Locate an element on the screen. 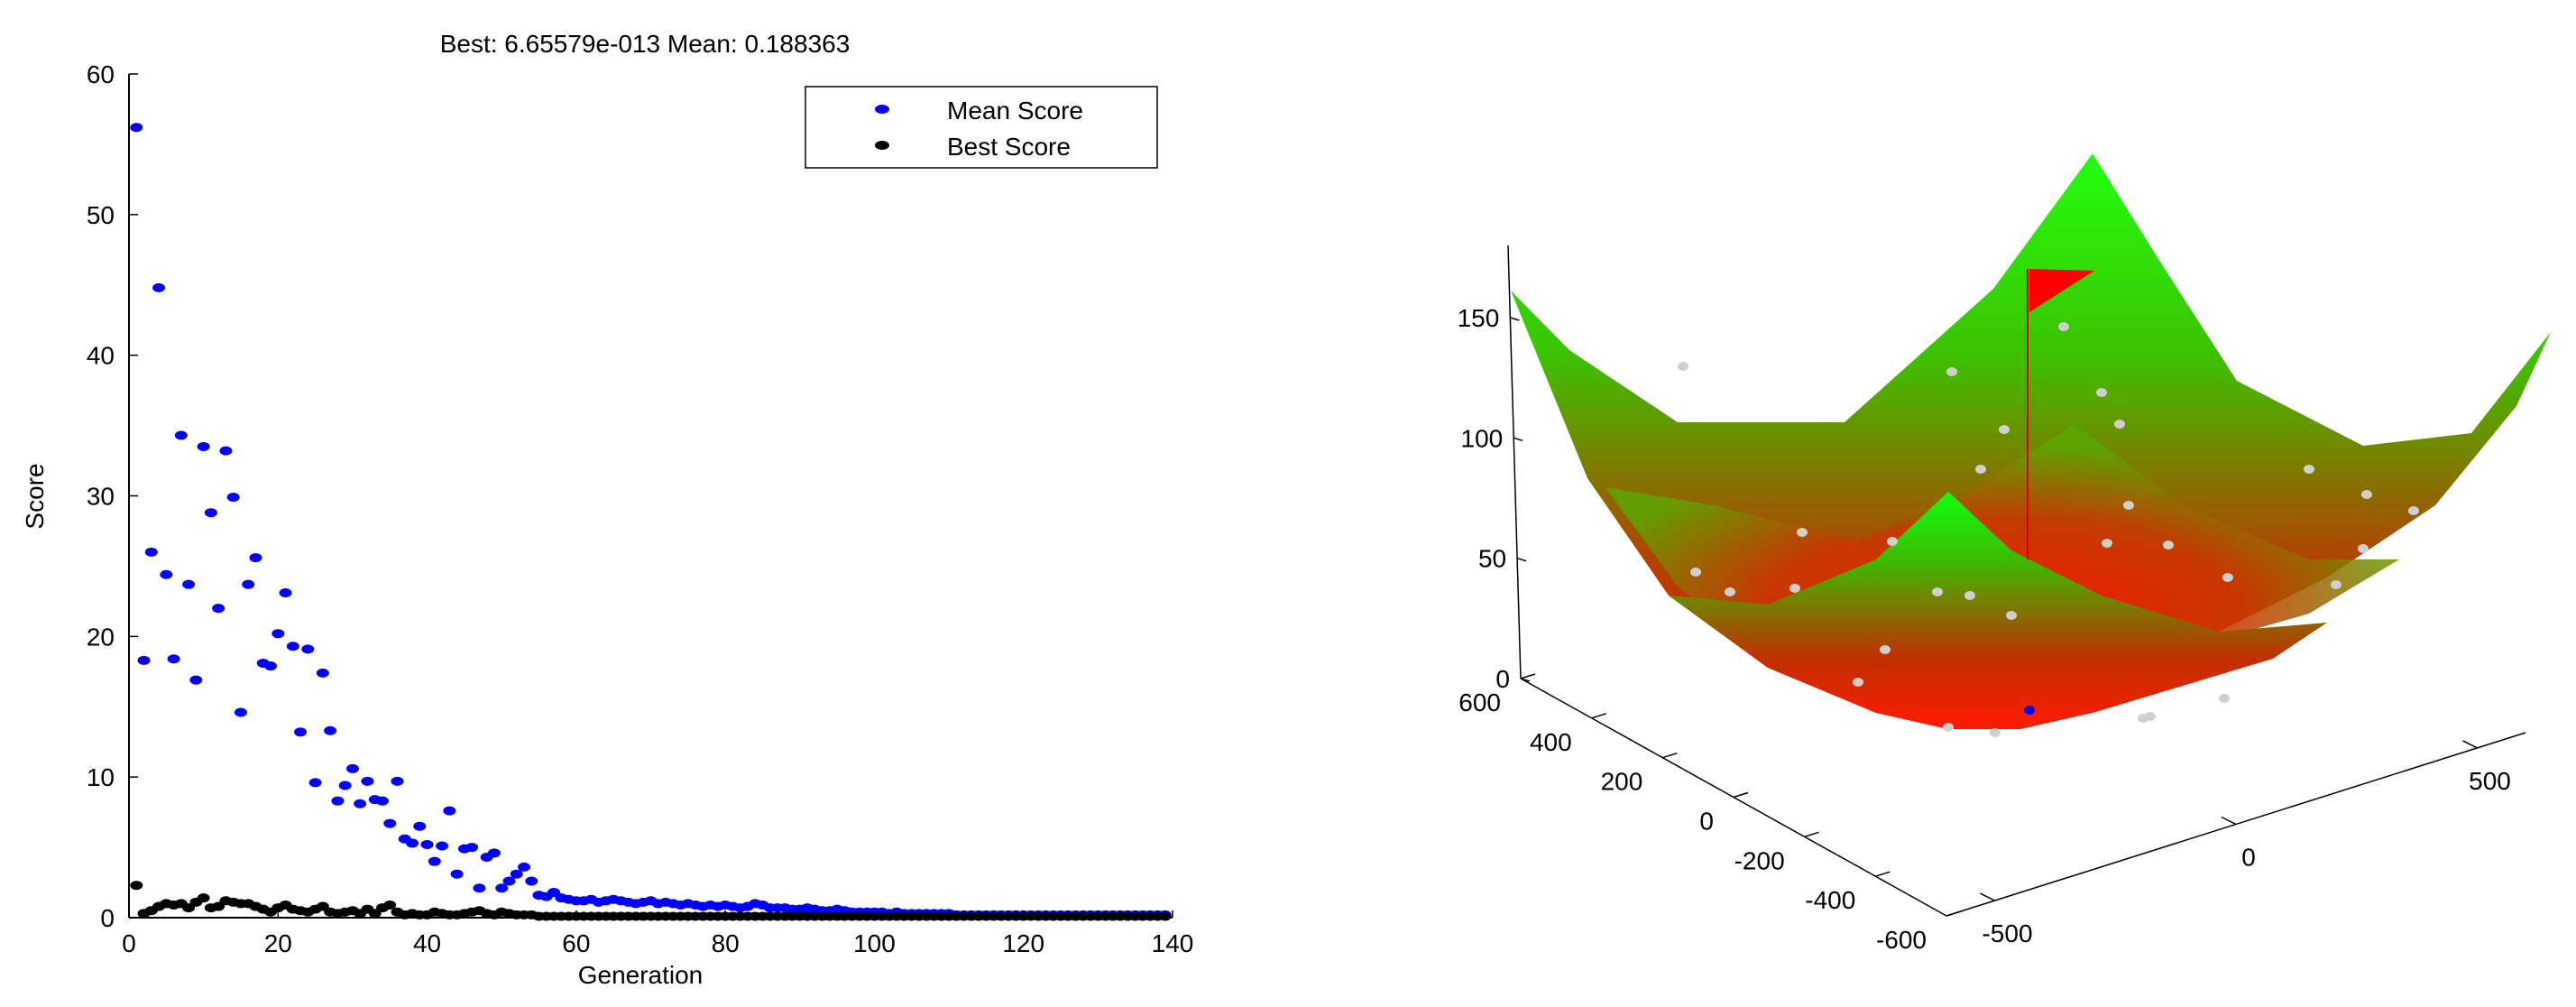 The image size is (2576, 1007). population-markers is located at coordinates (2048, 529).